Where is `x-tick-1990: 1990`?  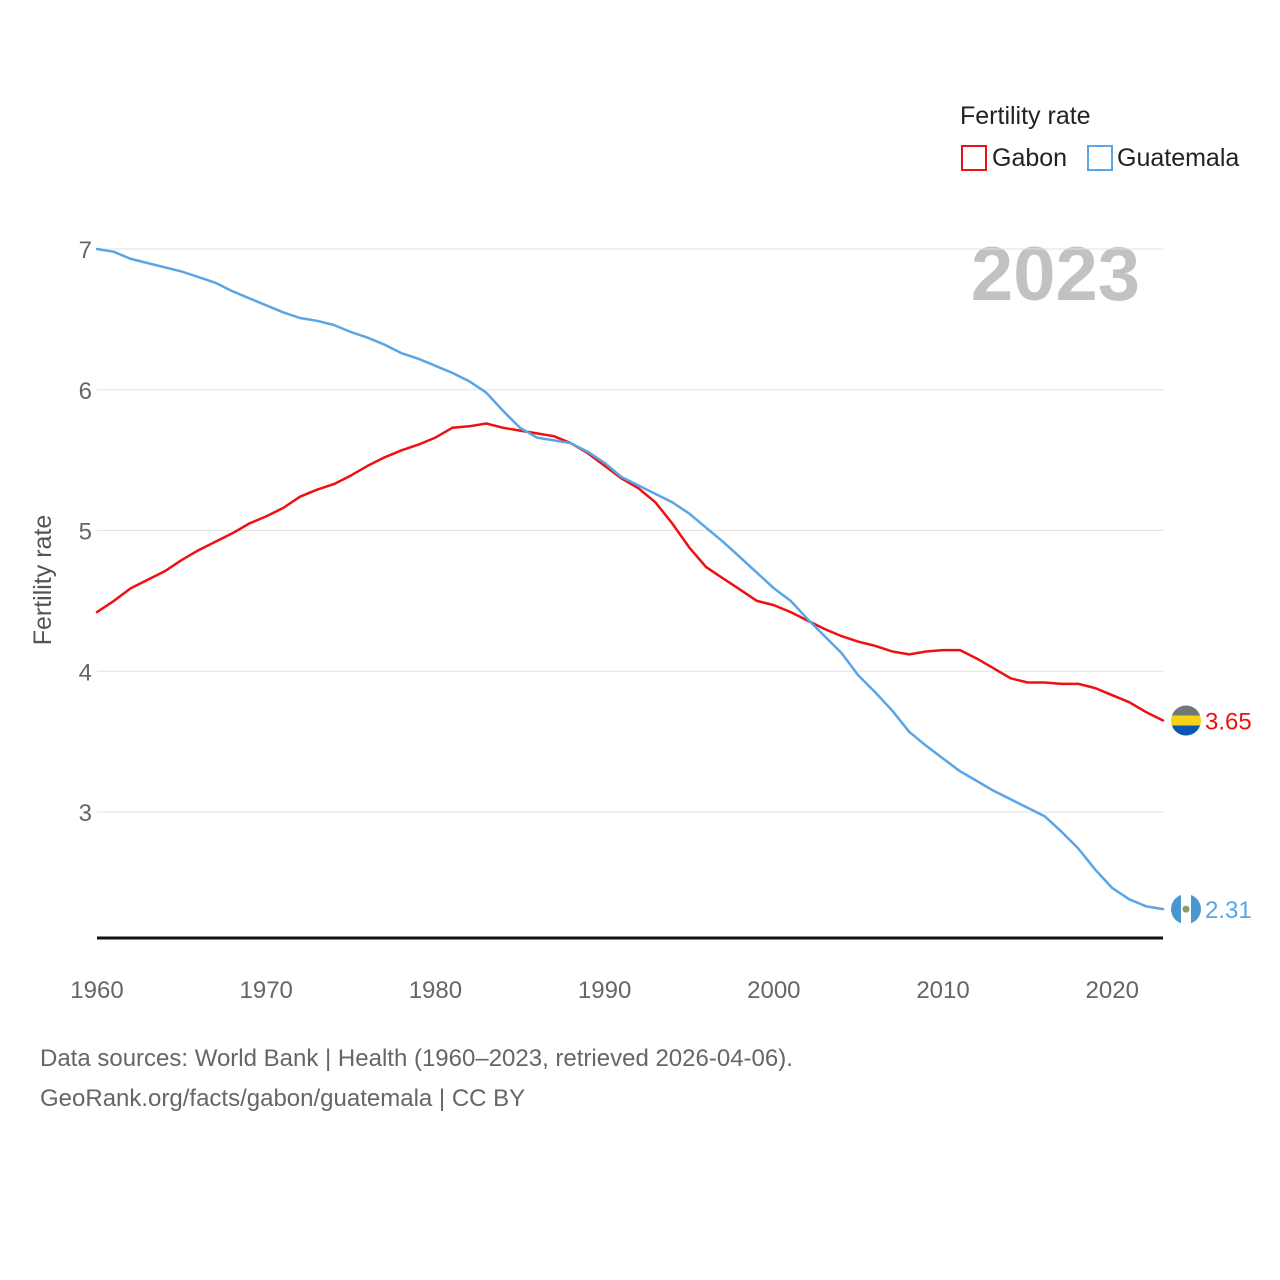 x-tick-1990: 1990 is located at coordinates (604, 990).